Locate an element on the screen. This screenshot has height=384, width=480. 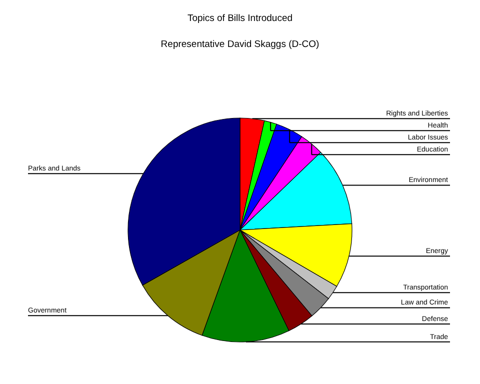
chart-subtitle: Representative David Skaggs (D-CO) is located at coordinates (240, 44).